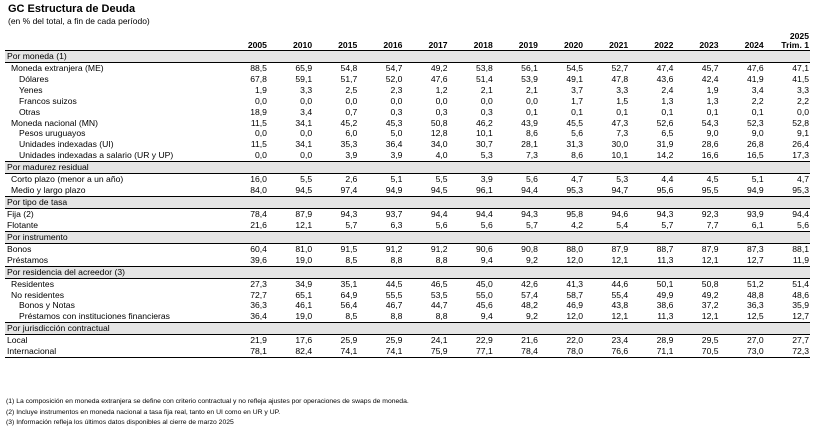  I want to click on value-cell: 91,2, so click(381, 248).